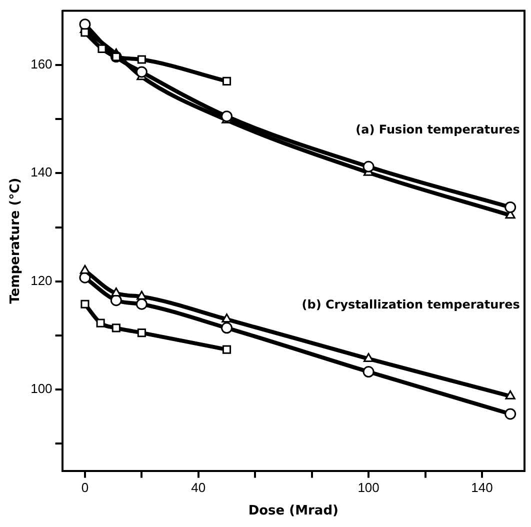 This screenshot has height=527, width=531. What do you see at coordinates (482, 488) in the screenshot?
I see `x-tick-label: 140` at bounding box center [482, 488].